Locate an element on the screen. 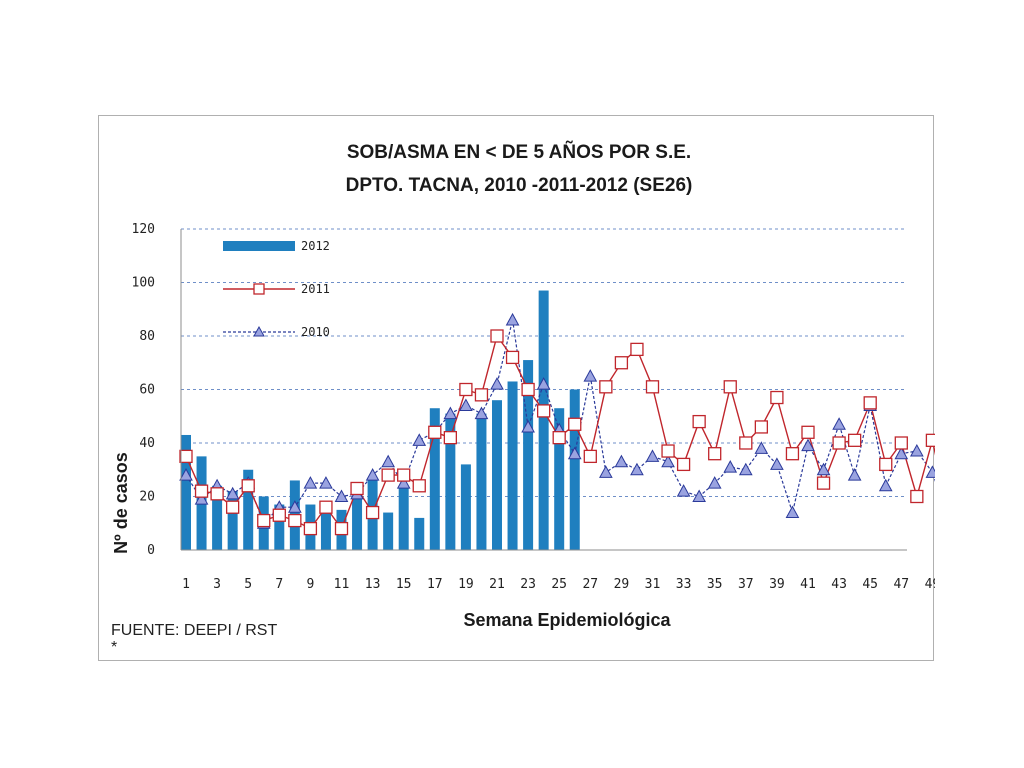  footnote: * is located at coordinates (114, 647).